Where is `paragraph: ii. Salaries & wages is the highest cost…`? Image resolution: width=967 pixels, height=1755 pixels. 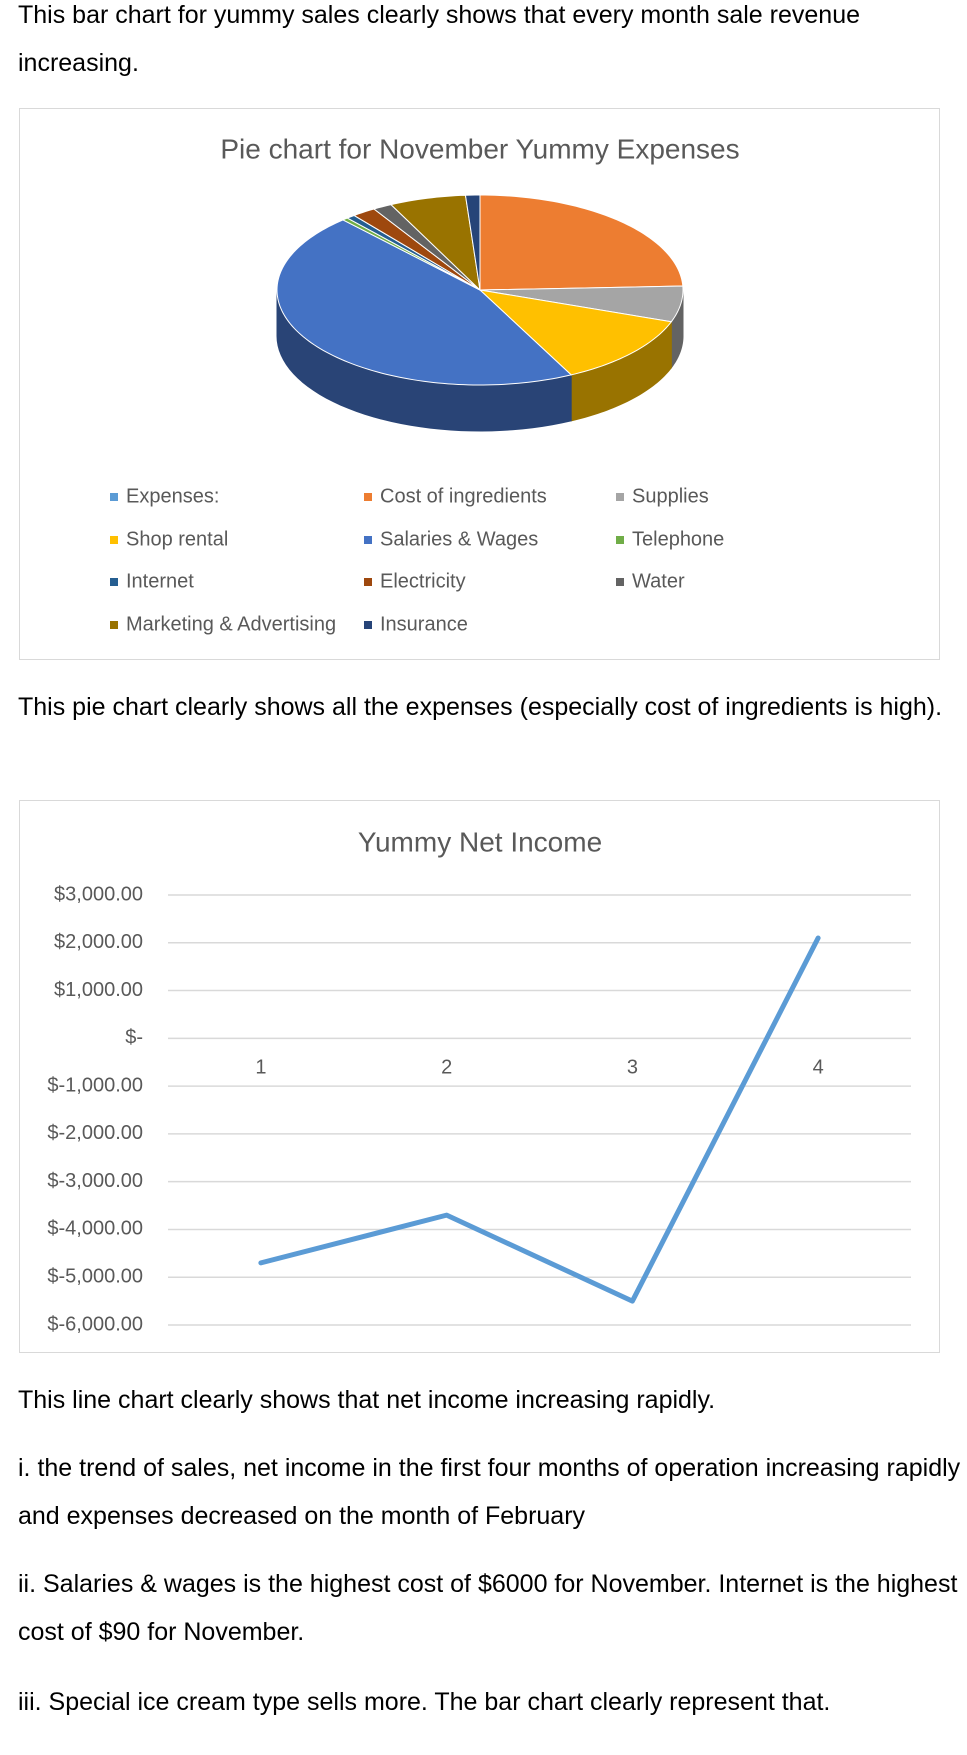 paragraph: ii. Salaries & wages is the highest cost… is located at coordinates (488, 1608).